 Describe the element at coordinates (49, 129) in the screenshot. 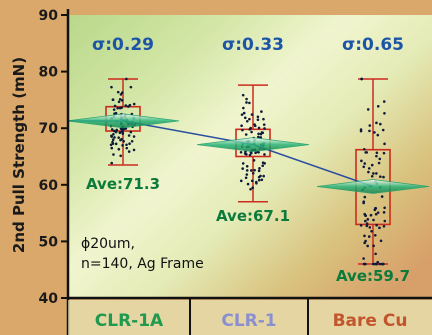

I see `y-tick-label: 70` at that location.